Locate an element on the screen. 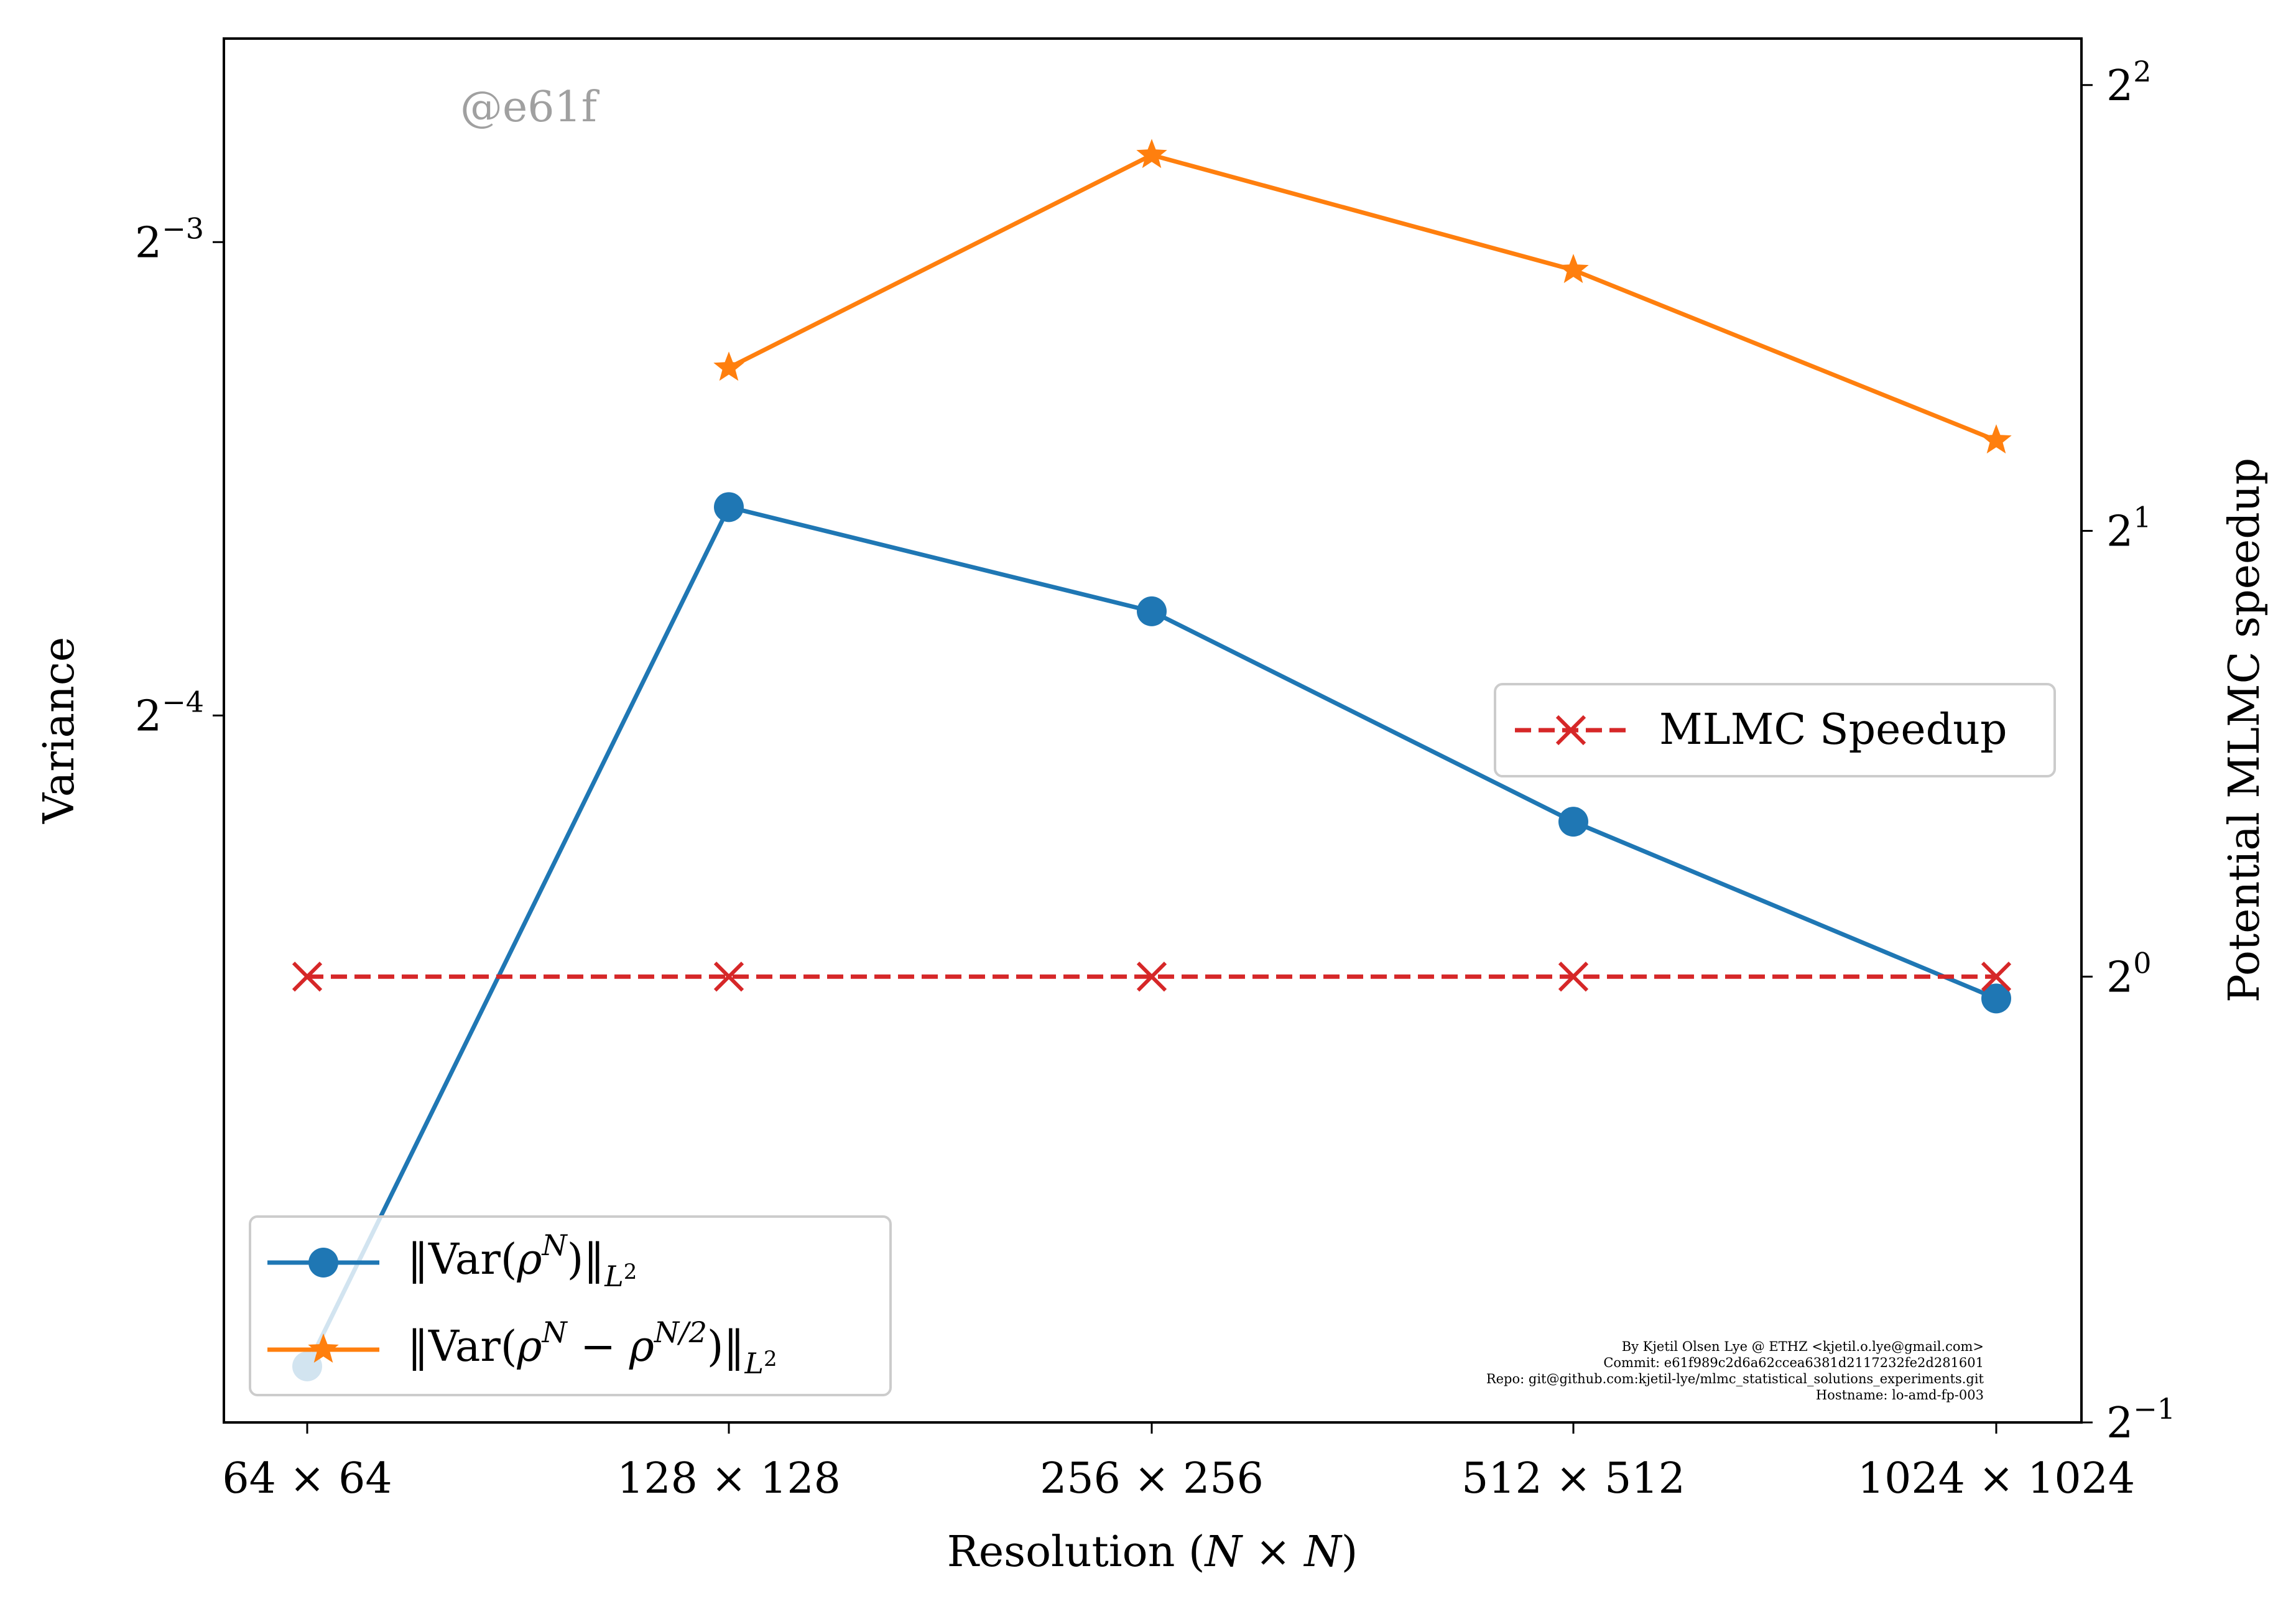 Image resolution: width=2296 pixels, height=1614 pixels. legend-circle-marker is located at coordinates (323, 1263).